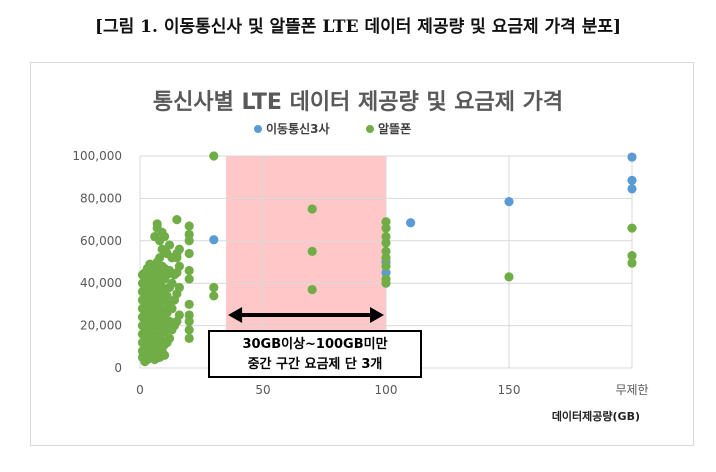 The width and height of the screenshot is (716, 472). Describe the element at coordinates (596, 416) in the screenshot. I see `x-axis-label: 데이터제공량(GB)` at that location.